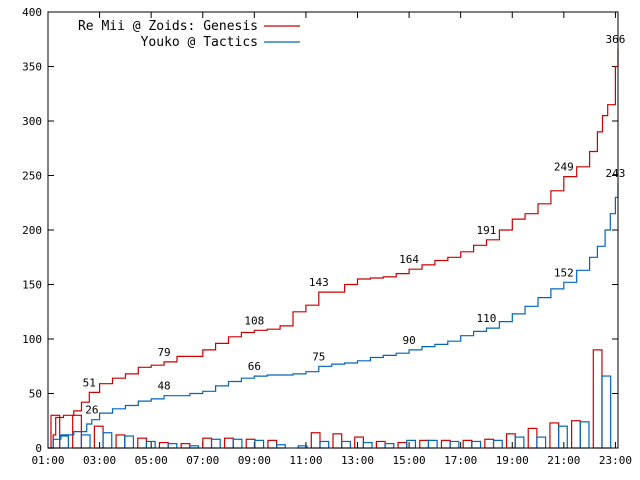 This screenshot has width=640, height=480. What do you see at coordinates (151, 460) in the screenshot?
I see `x-tick-label: 05:00` at bounding box center [151, 460].